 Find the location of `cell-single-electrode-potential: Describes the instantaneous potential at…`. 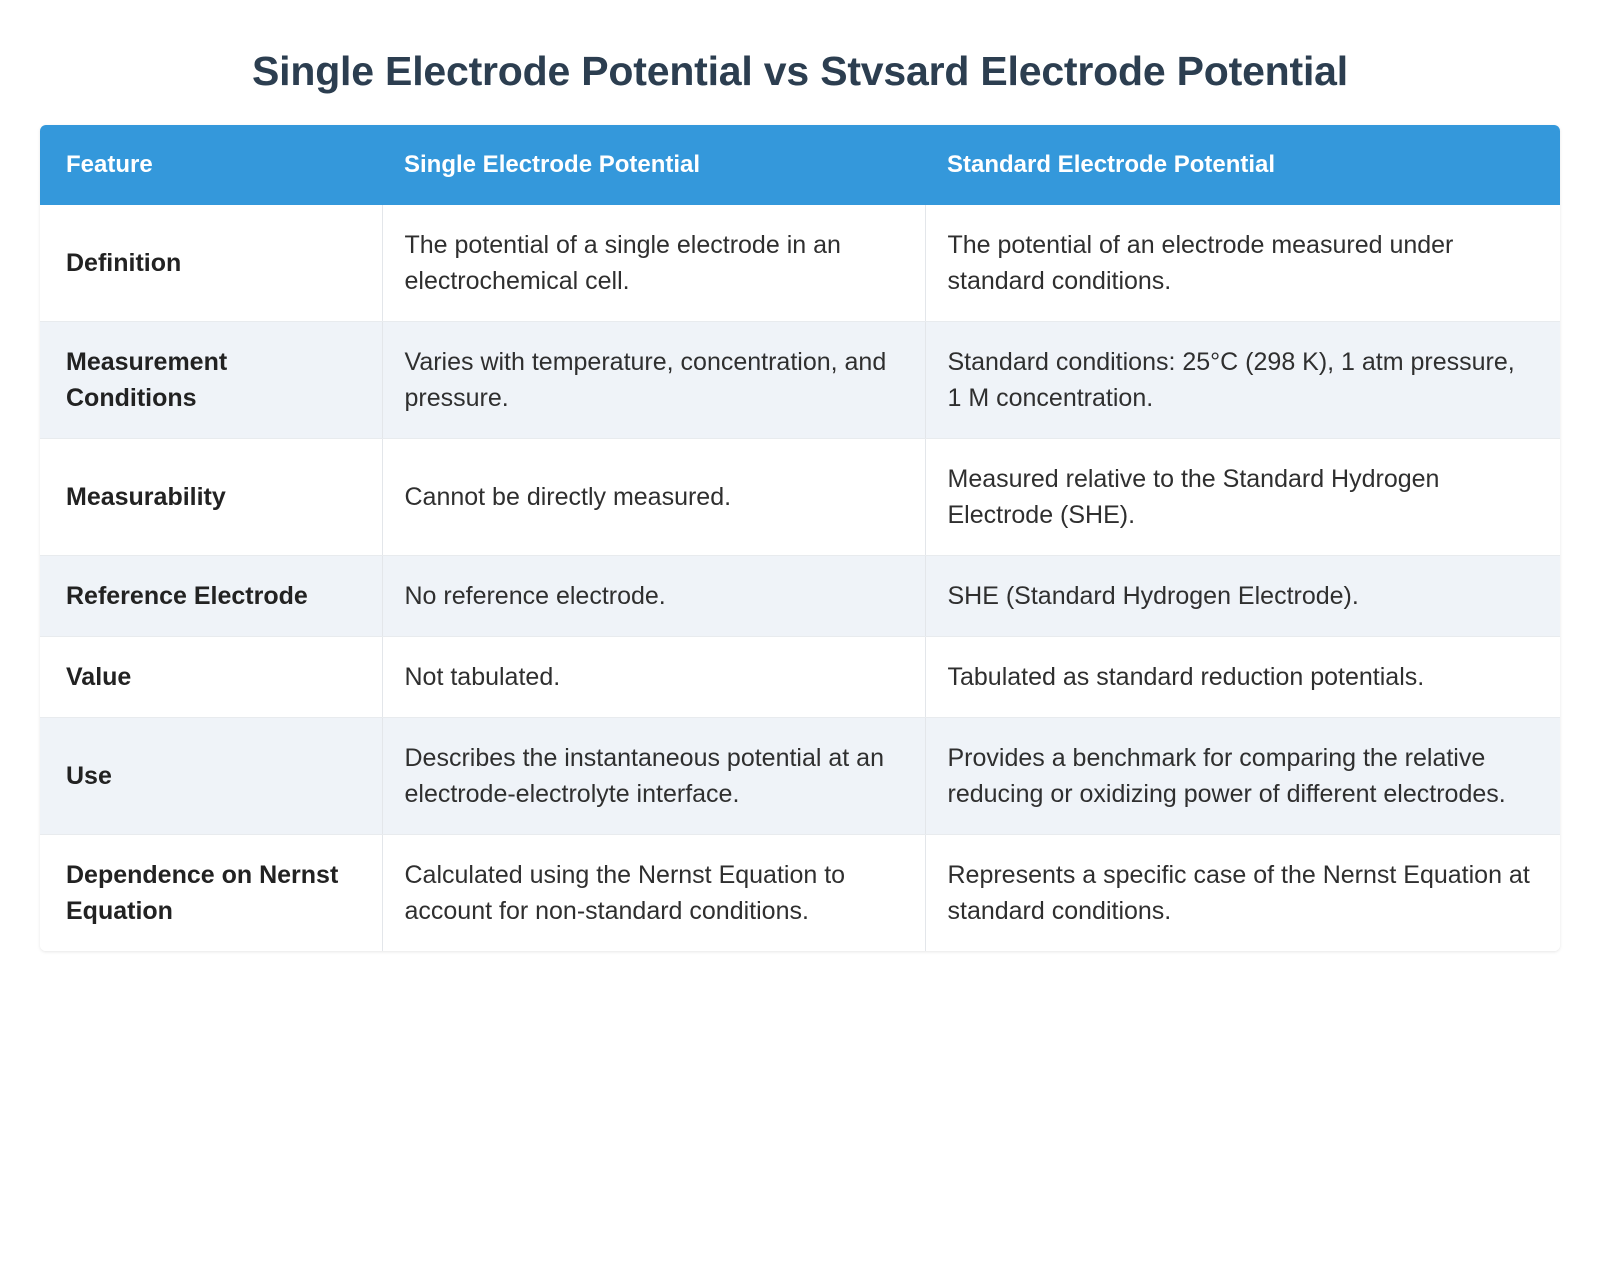

cell-single-electrode-potential: Describes the instantaneous potential at… is located at coordinates (654, 776).